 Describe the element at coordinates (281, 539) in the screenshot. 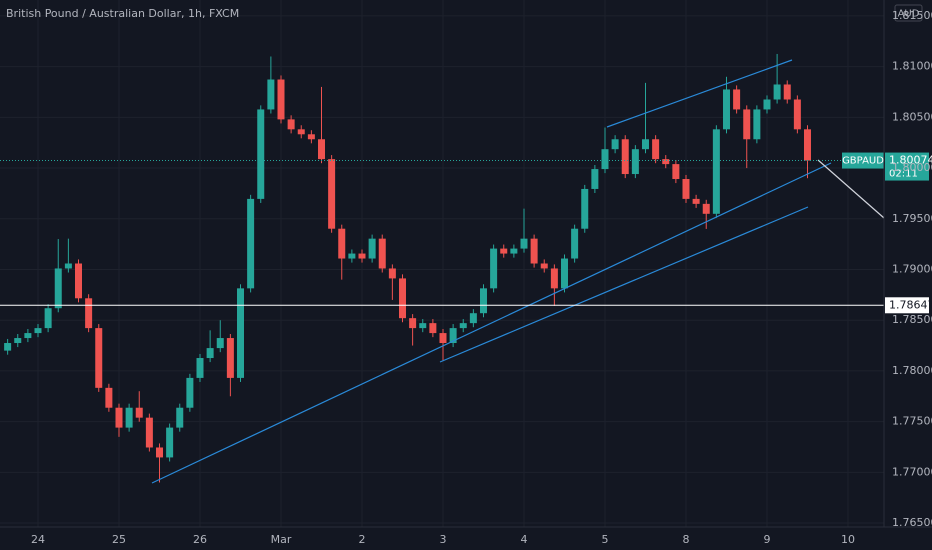

I see `x-tick-label: Mar` at that location.